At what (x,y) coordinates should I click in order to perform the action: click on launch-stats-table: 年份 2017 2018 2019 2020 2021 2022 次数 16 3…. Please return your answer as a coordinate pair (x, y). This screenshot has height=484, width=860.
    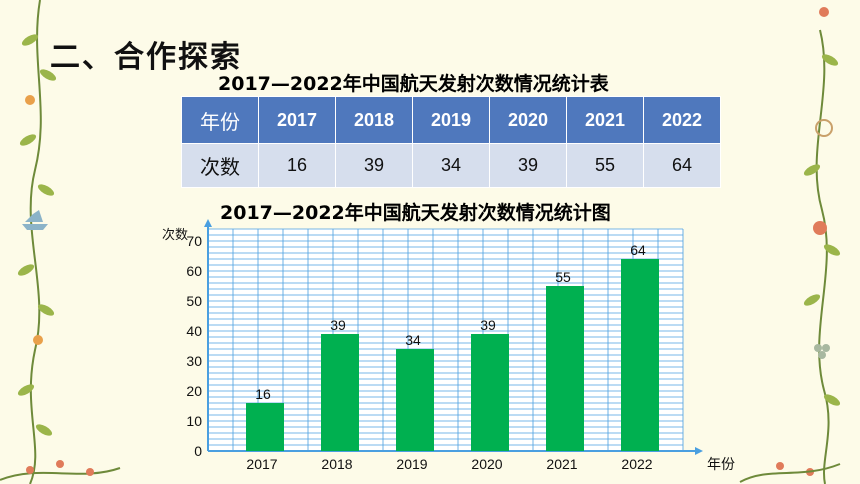
    Looking at the image, I should click on (451, 142).